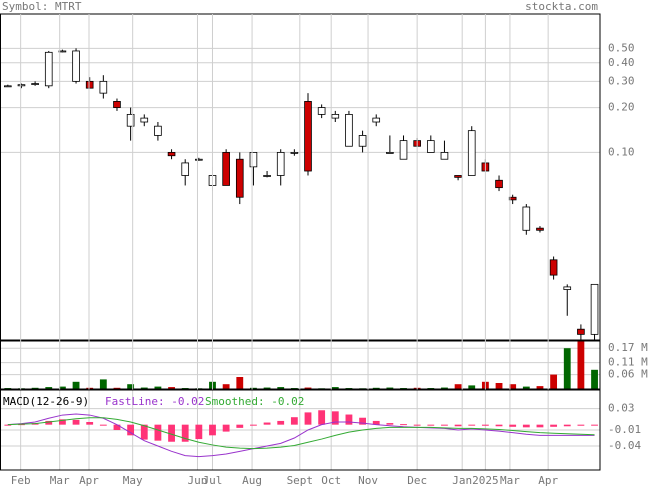 This screenshot has height=486, width=655. I want to click on y-tick-label: 0.40, so click(621, 62).